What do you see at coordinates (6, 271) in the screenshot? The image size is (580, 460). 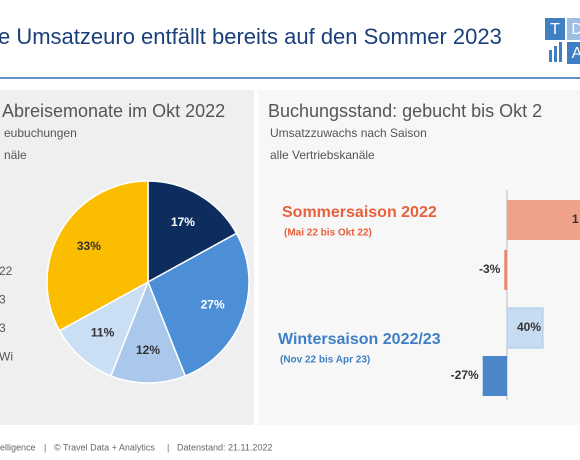 I see `legend-label: 22` at bounding box center [6, 271].